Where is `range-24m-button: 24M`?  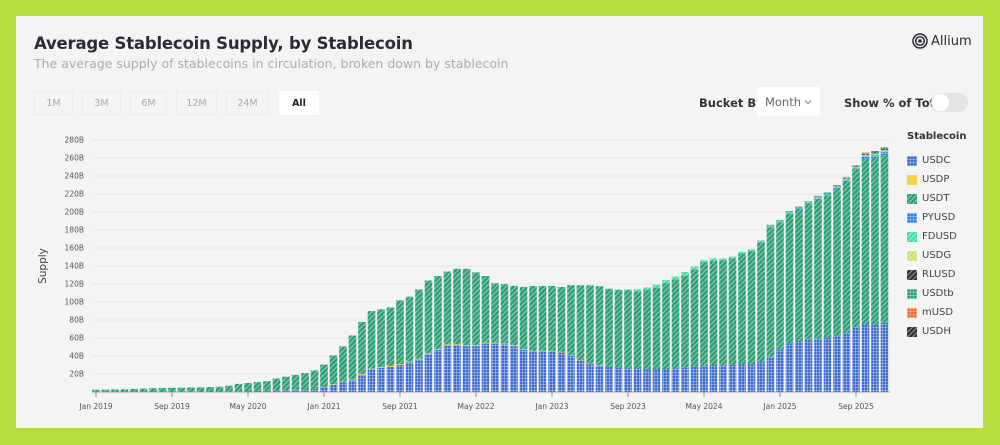
range-24m-button: 24M is located at coordinates (247, 103).